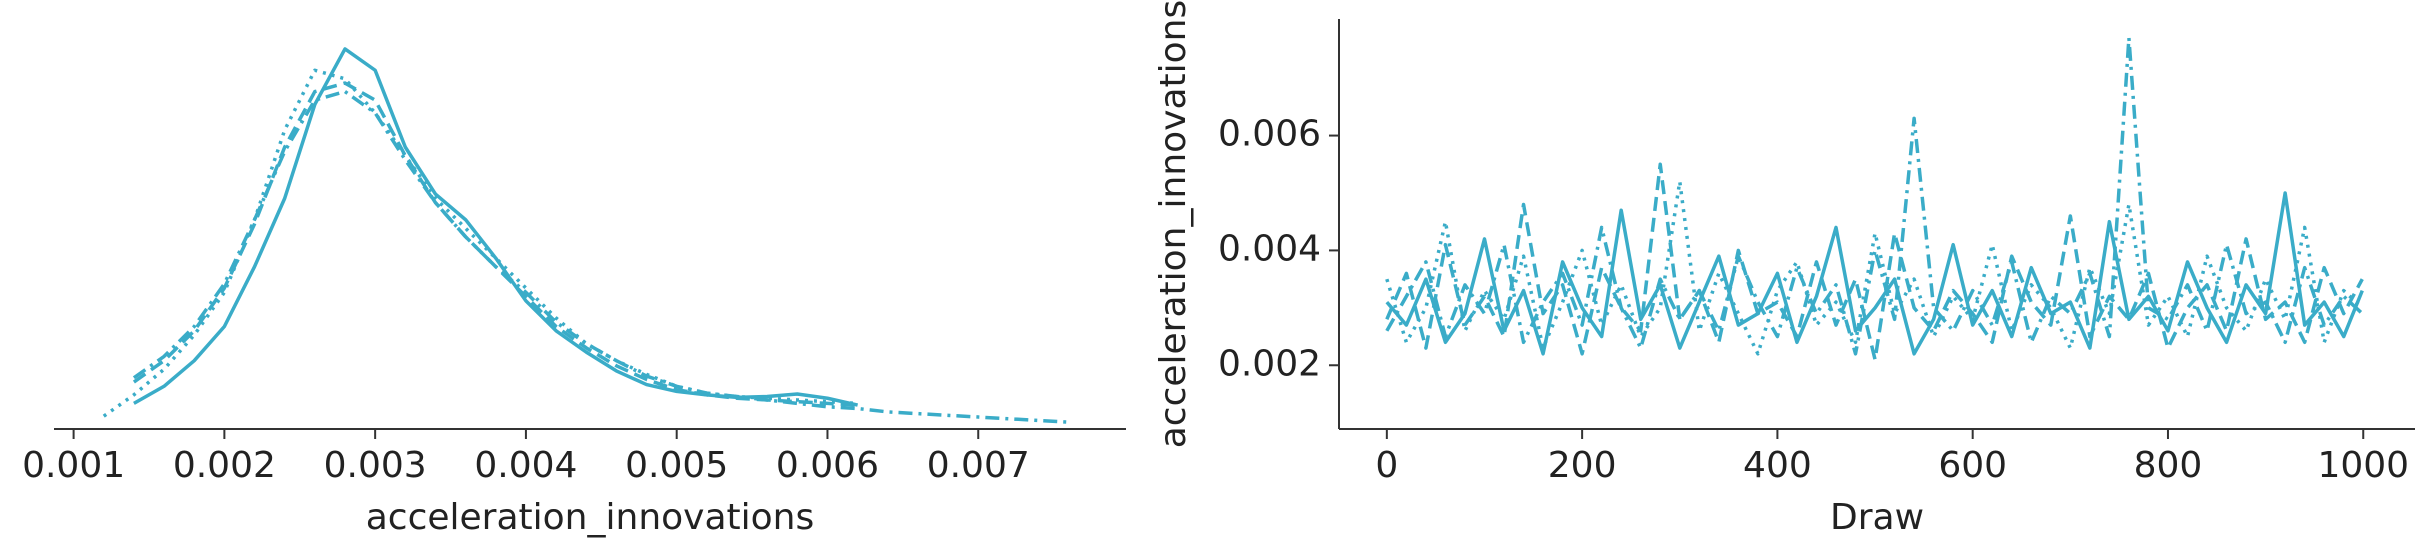 The image size is (2423, 559). I want to click on x-tick-label: 200, so click(1582, 465).